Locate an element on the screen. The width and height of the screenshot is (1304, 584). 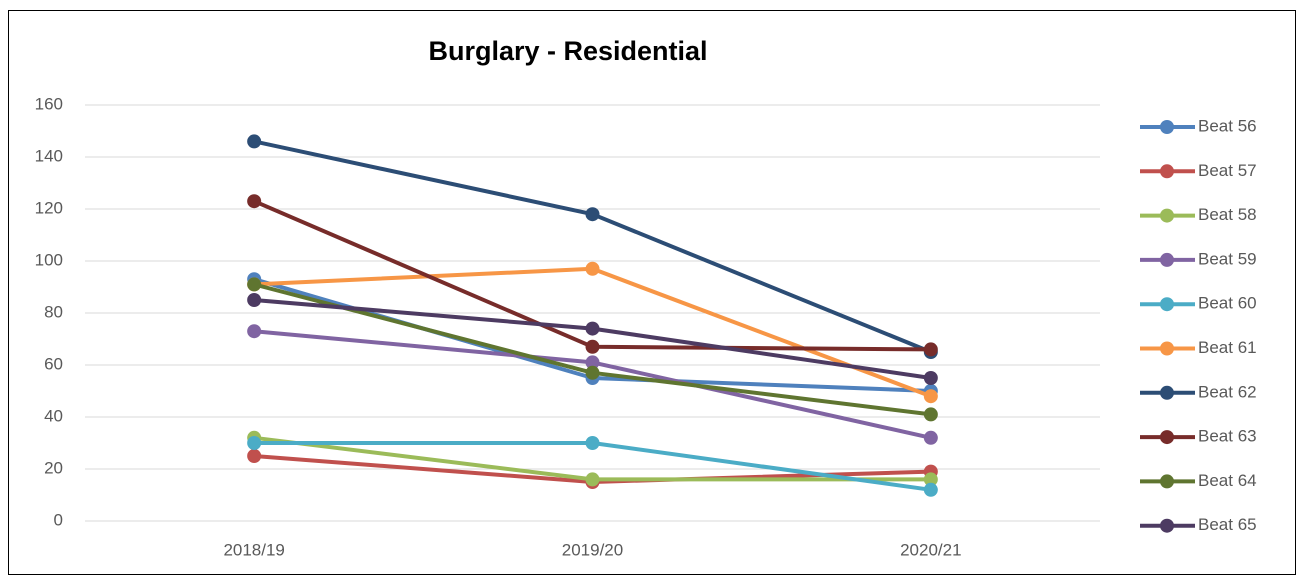
legend-label: Beat 60 is located at coordinates (1227, 303).